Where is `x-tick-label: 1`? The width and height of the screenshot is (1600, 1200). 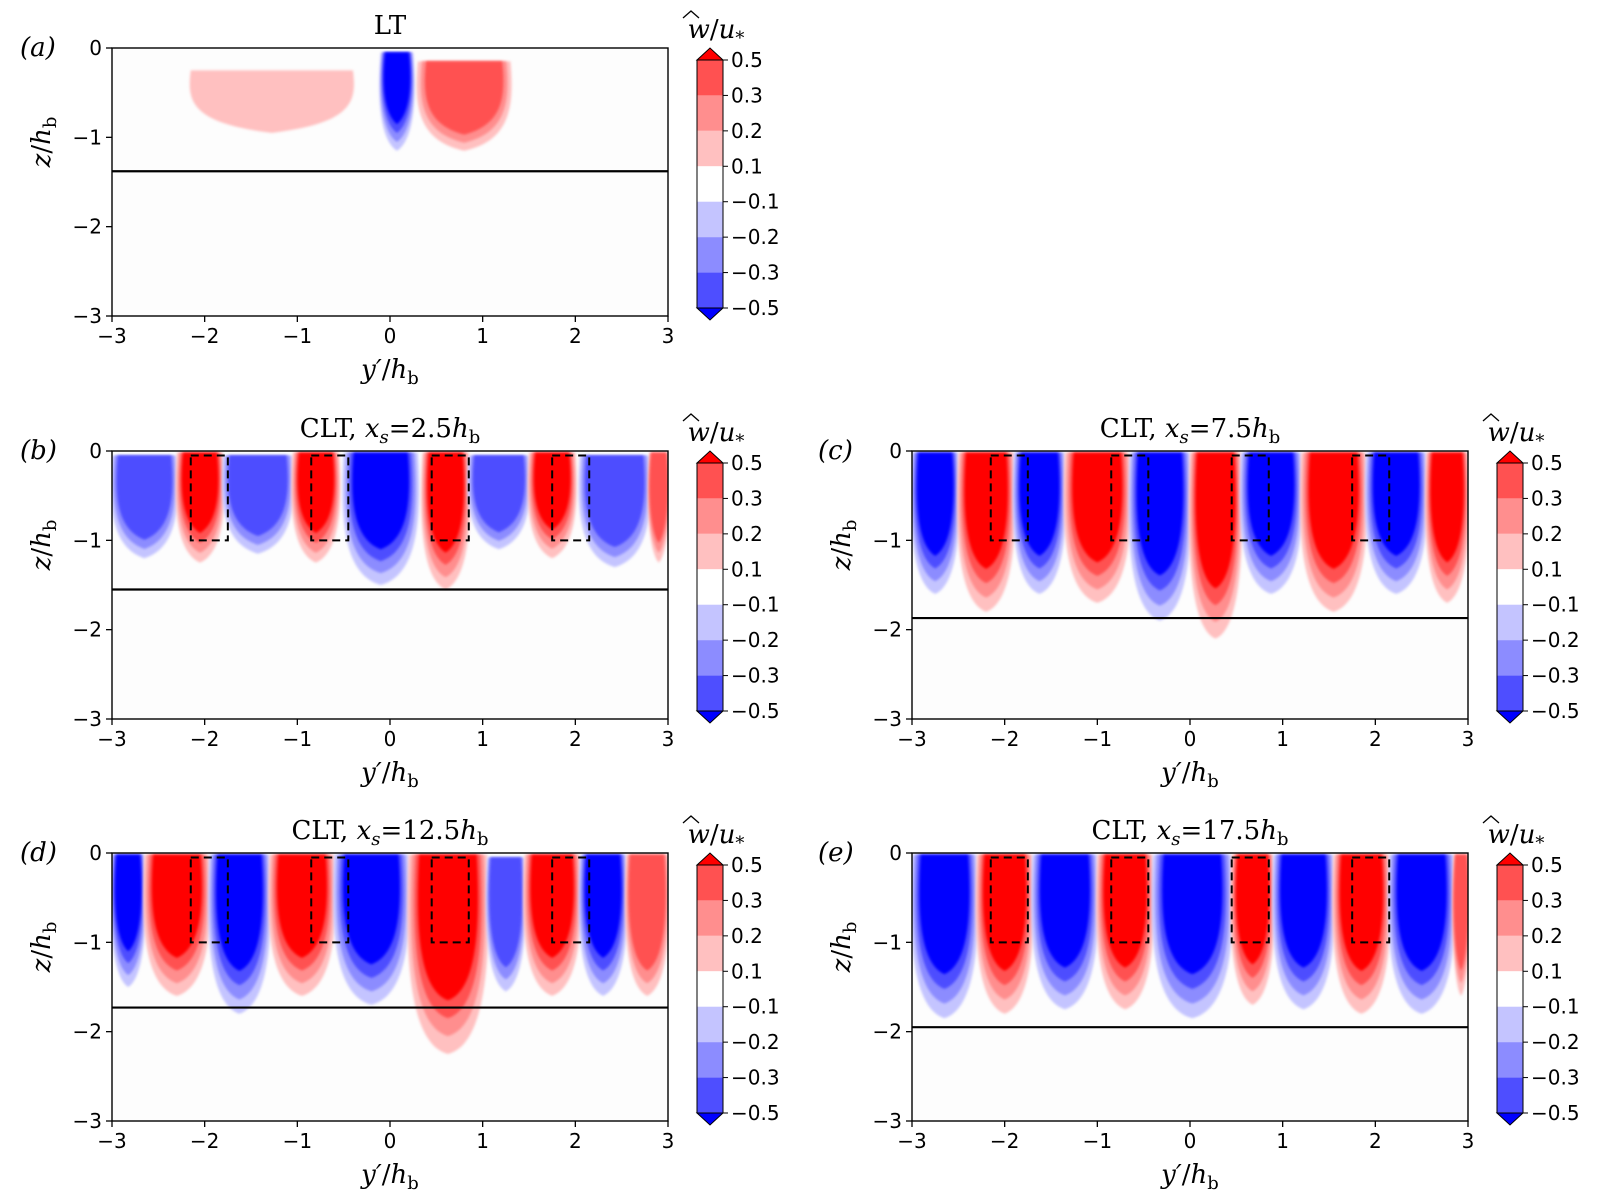
x-tick-label: 1 is located at coordinates (482, 739).